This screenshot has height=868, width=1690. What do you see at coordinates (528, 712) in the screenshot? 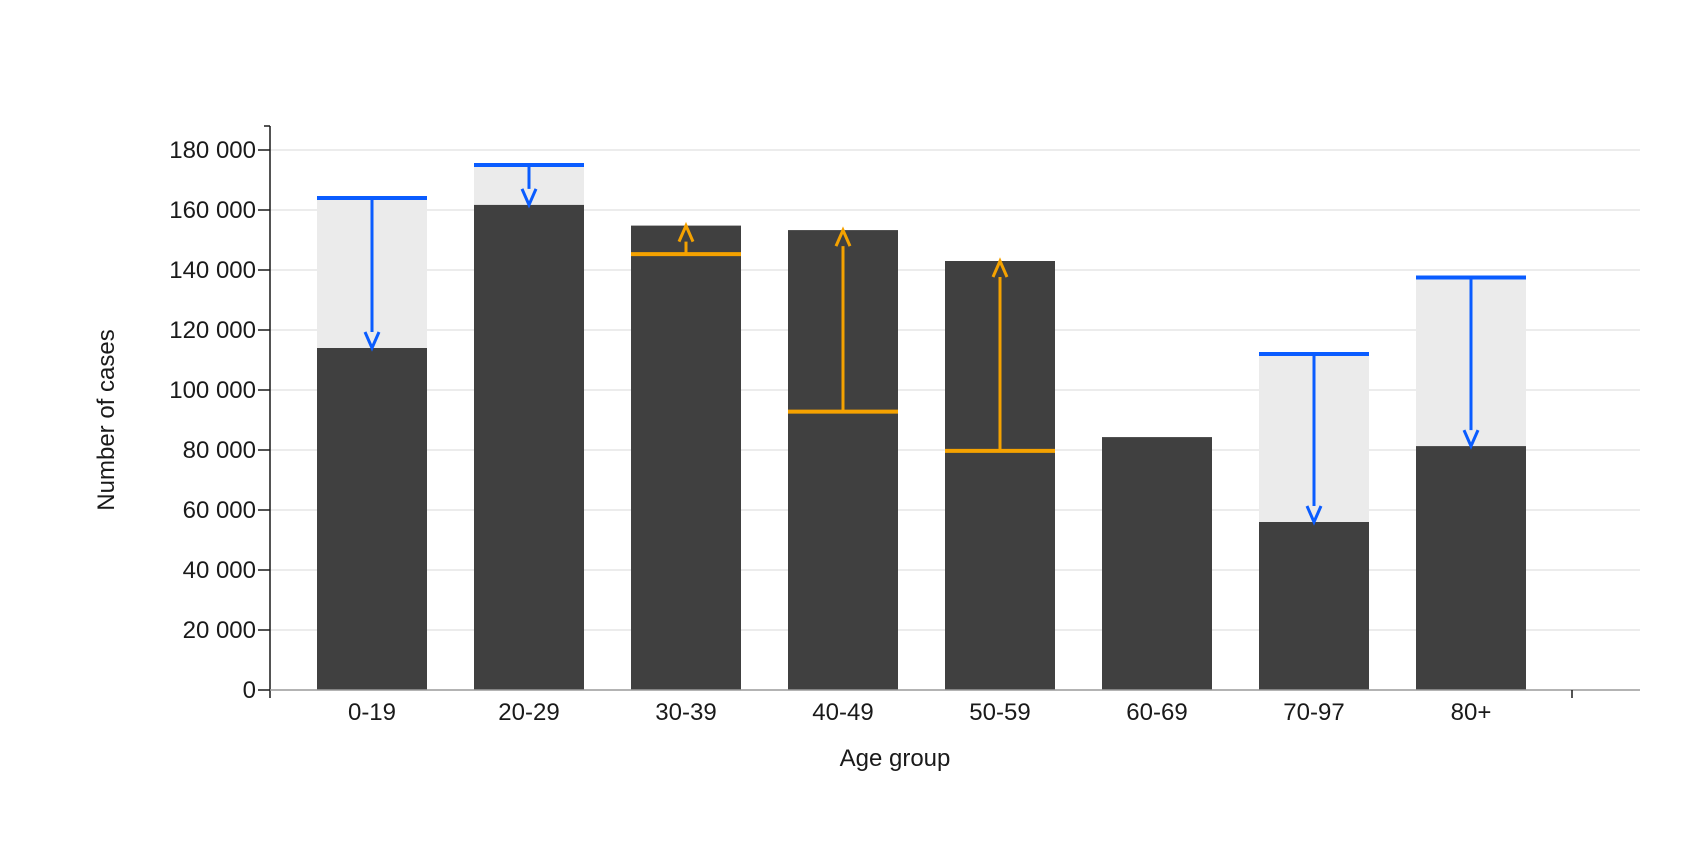
I see `x-tick-label: 20-29` at bounding box center [528, 712].